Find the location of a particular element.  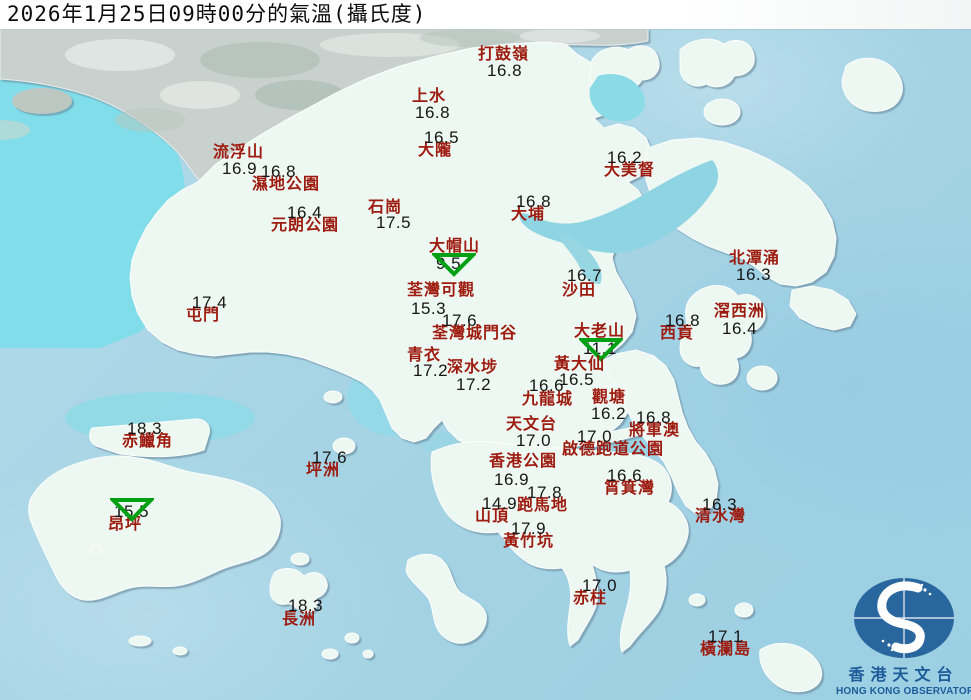

inlet-water-layer is located at coordinates (619, 179).